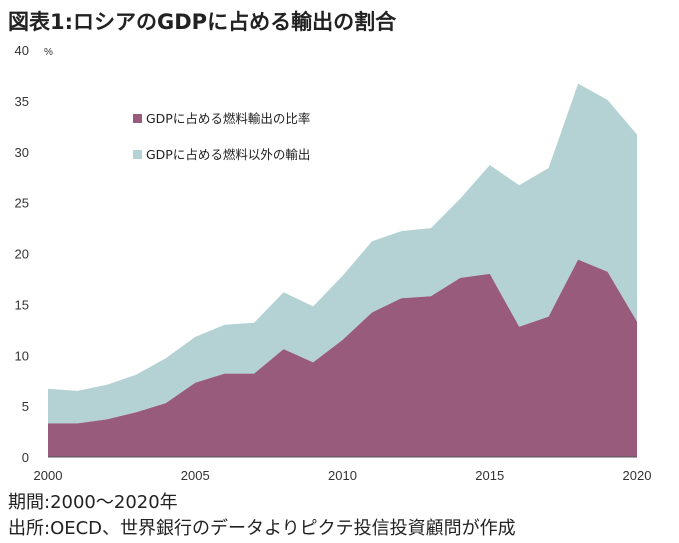 The height and width of the screenshot is (543, 679). Describe the element at coordinates (22, 203) in the screenshot. I see `y-tick-label: 25` at that location.